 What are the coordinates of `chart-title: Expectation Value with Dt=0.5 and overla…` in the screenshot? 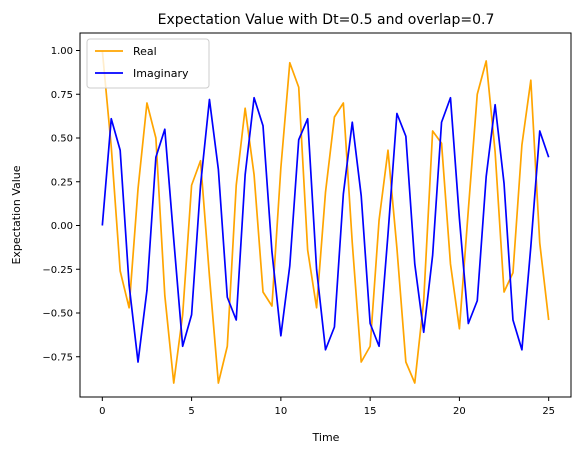 It's located at (326, 20).